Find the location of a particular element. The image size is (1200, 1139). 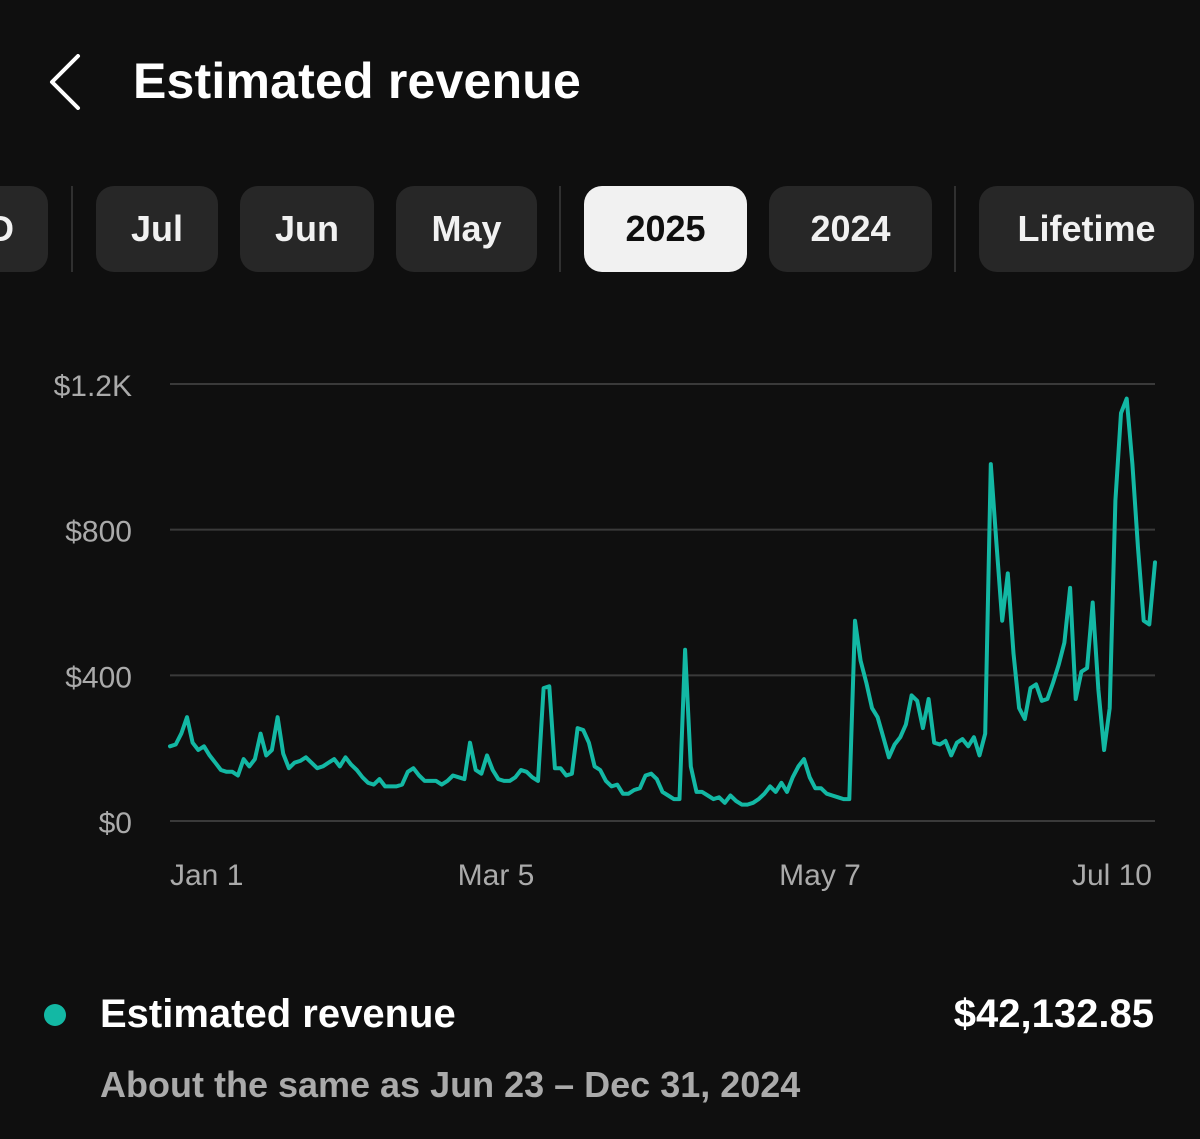

x-tick-label: May 7 is located at coordinates (820, 875).